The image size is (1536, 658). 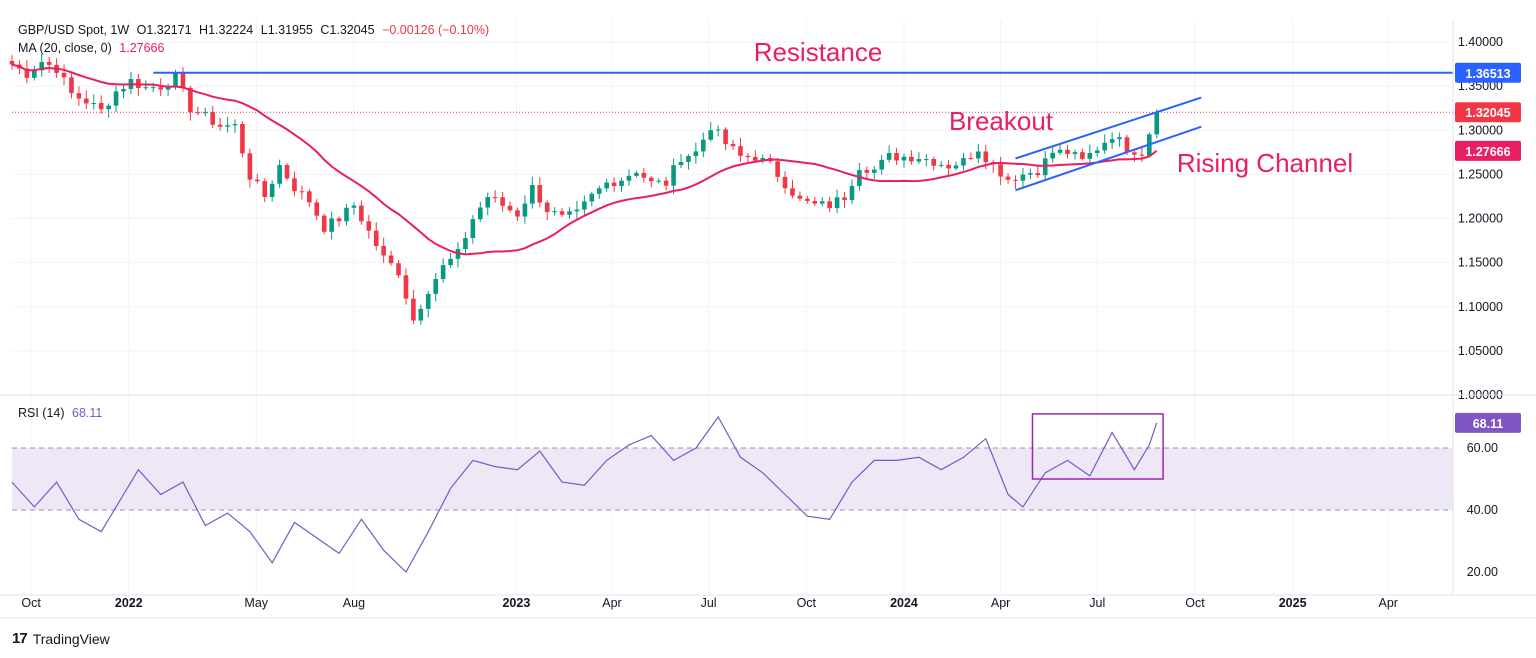 I want to click on ma-value: 1.27666, so click(x=142, y=48).